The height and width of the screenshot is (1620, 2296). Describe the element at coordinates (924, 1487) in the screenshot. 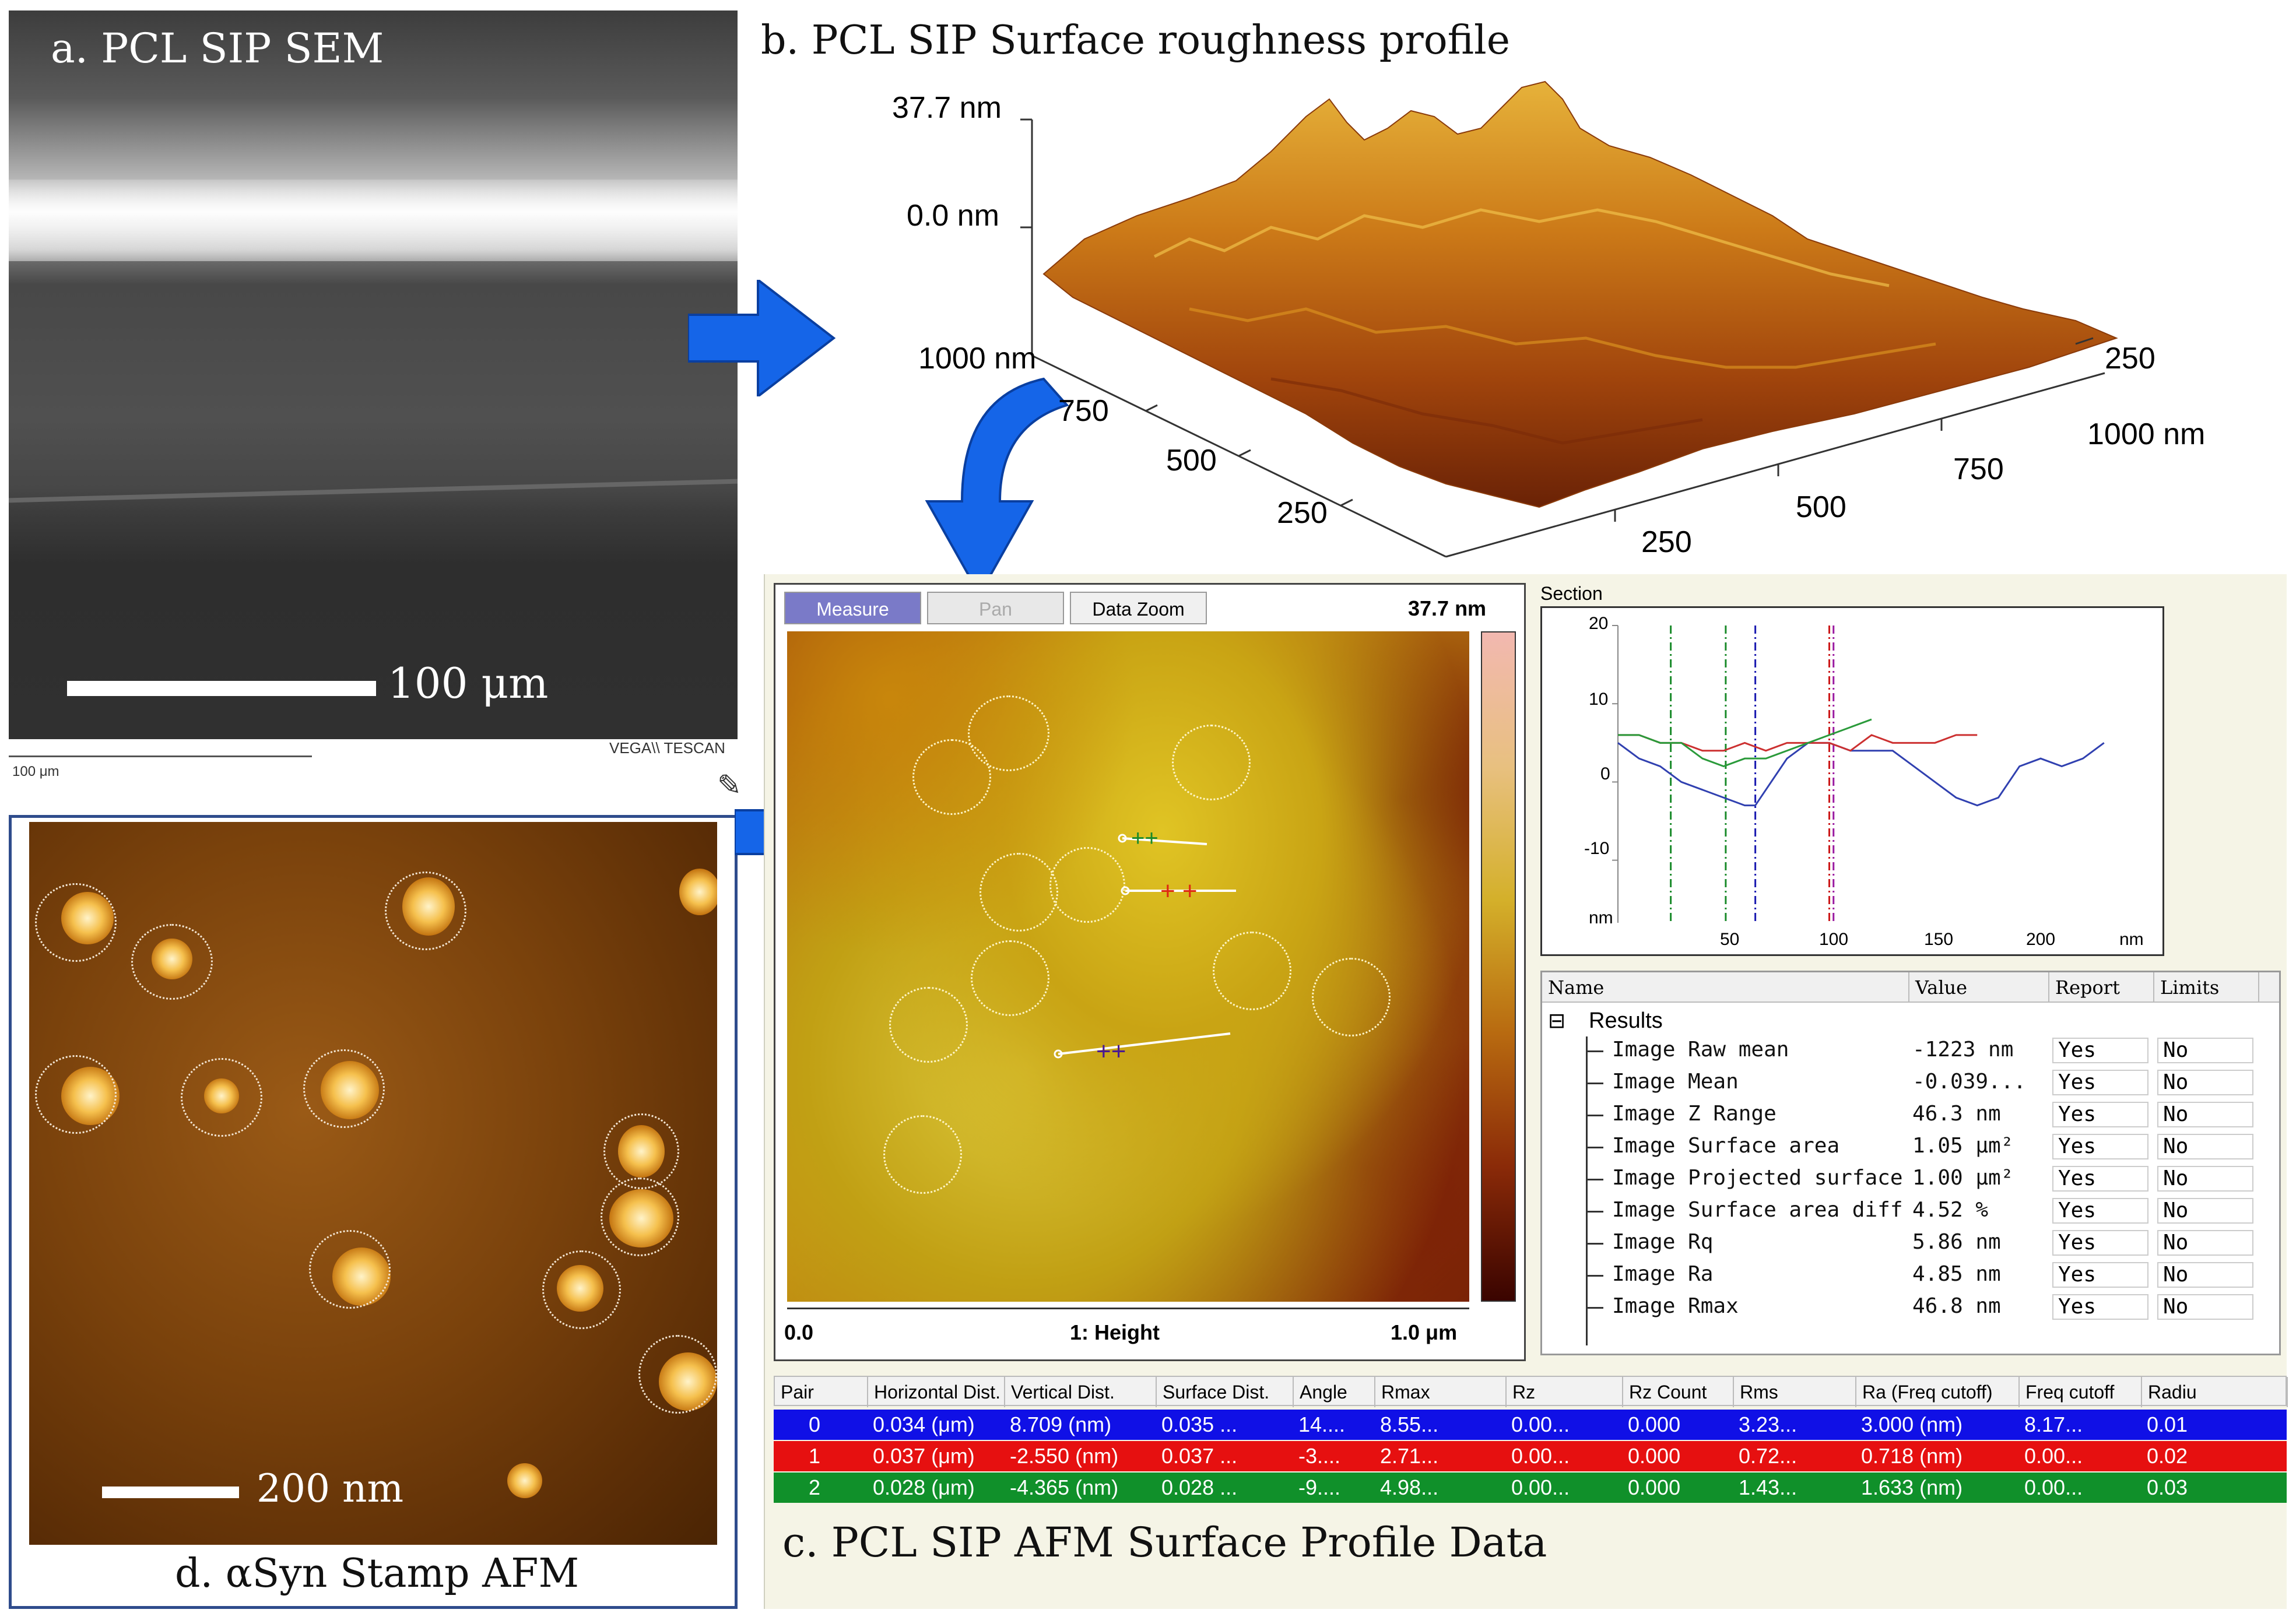

I see `measurement-cell: 0.028 (μm)` at that location.